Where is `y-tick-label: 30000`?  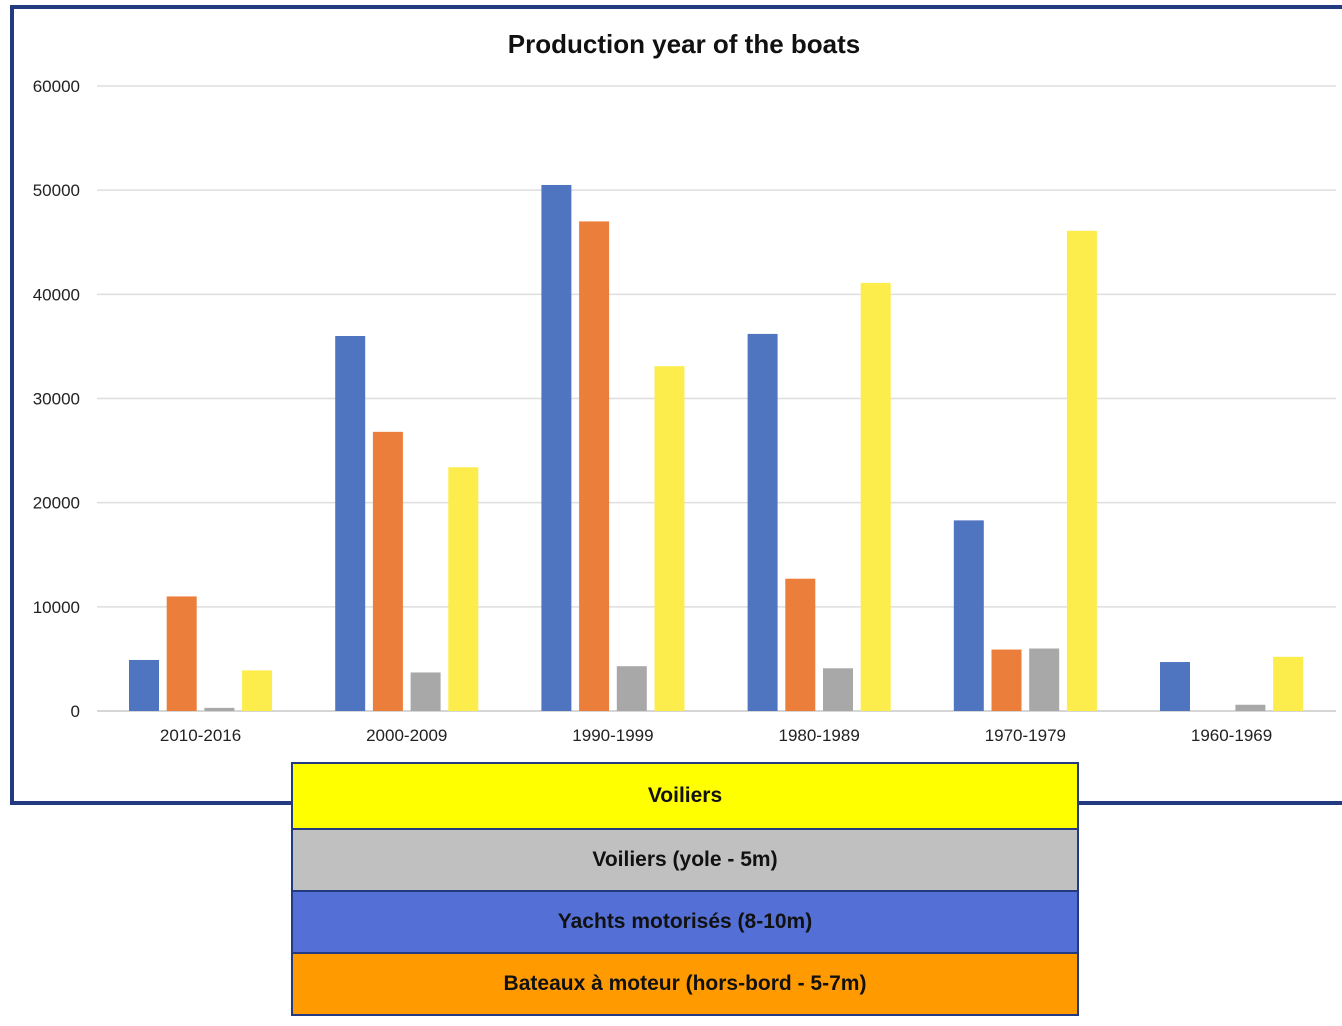
y-tick-label: 30000 is located at coordinates (56, 399).